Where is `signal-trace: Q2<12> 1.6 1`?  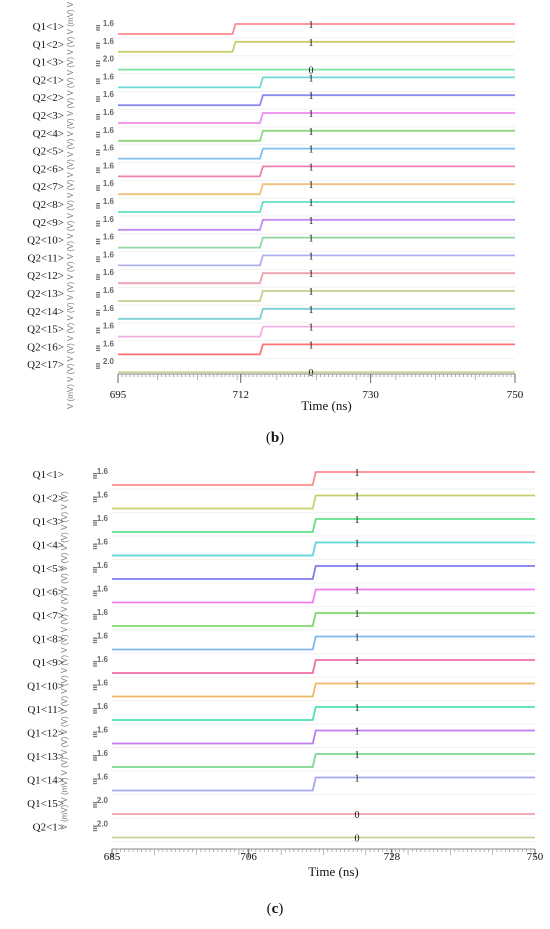
signal-trace: Q2<12> 1.6 1 is located at coordinates (271, 278).